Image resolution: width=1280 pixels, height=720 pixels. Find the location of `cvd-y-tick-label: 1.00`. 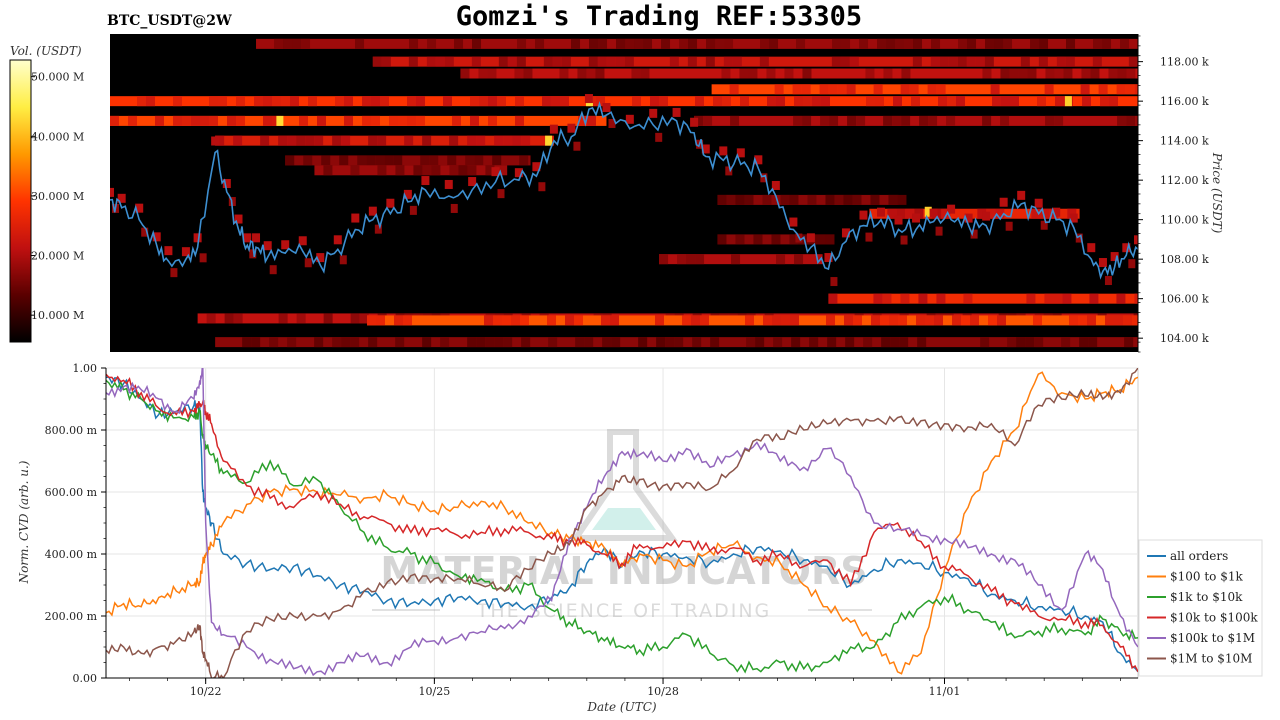

cvd-y-tick-label: 1.00 is located at coordinates (85, 368).